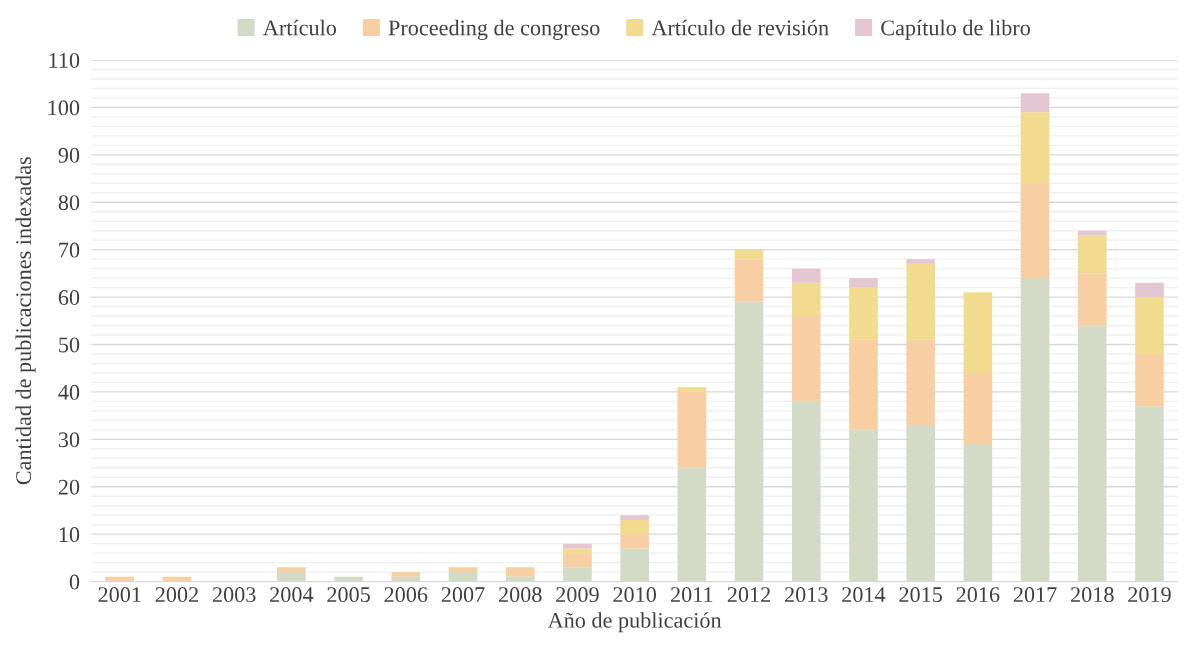 The height and width of the screenshot is (652, 1184). What do you see at coordinates (1149, 595) in the screenshot?
I see `x-tick-label: 2019` at bounding box center [1149, 595].